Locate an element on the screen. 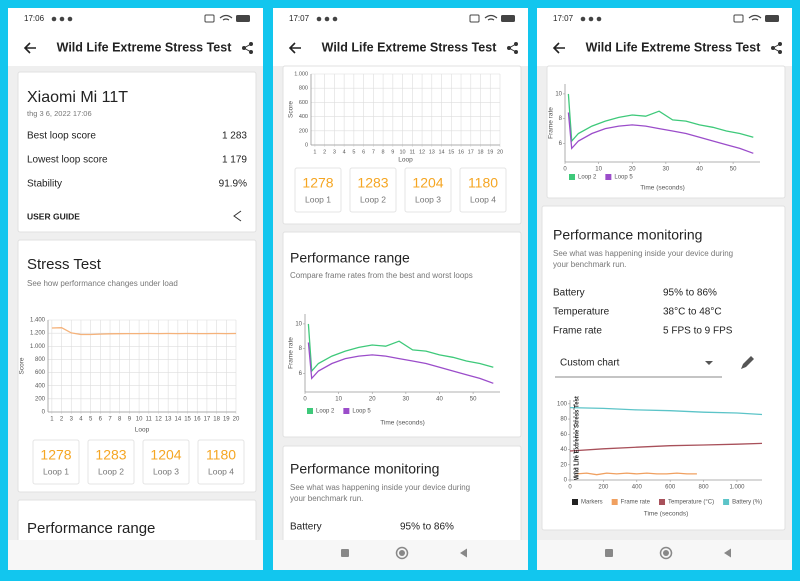 The width and height of the screenshot is (800, 581). battery-icon is located at coordinates (243, 18).